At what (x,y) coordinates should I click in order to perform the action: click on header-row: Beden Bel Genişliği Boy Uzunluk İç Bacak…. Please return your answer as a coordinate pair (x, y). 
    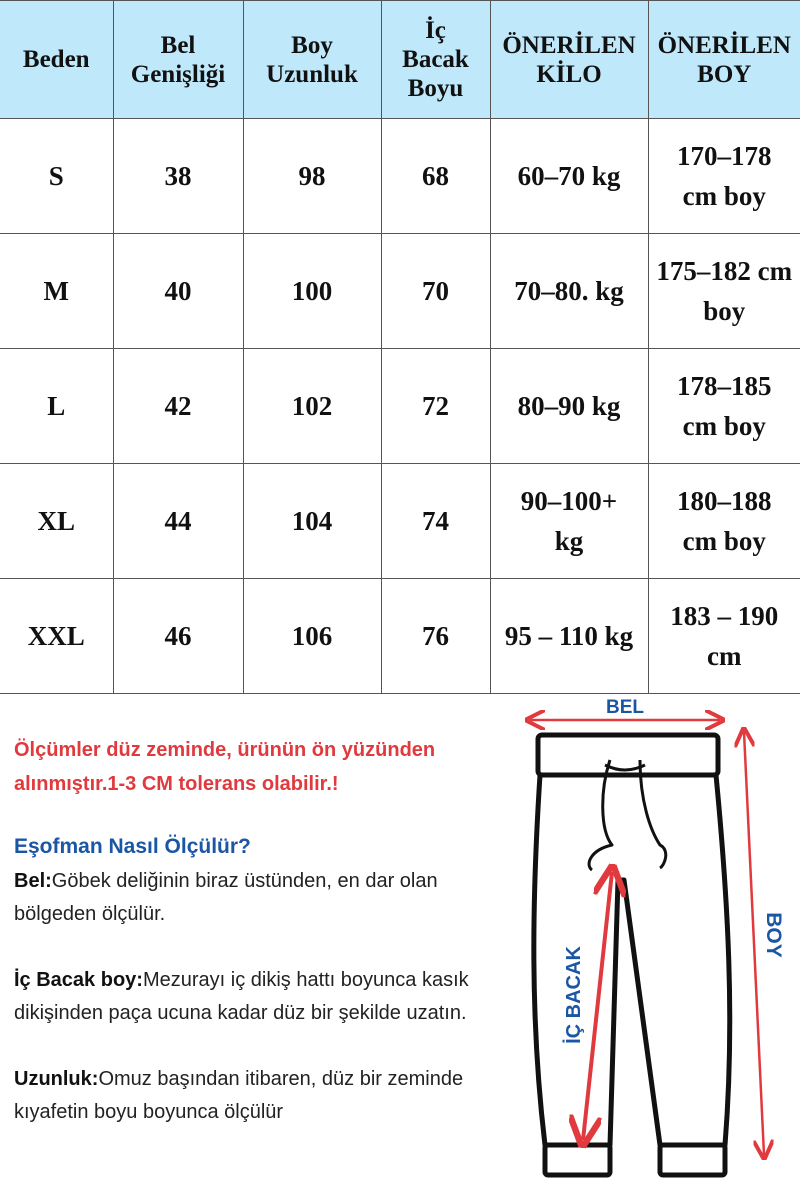
    Looking at the image, I should click on (400, 59).